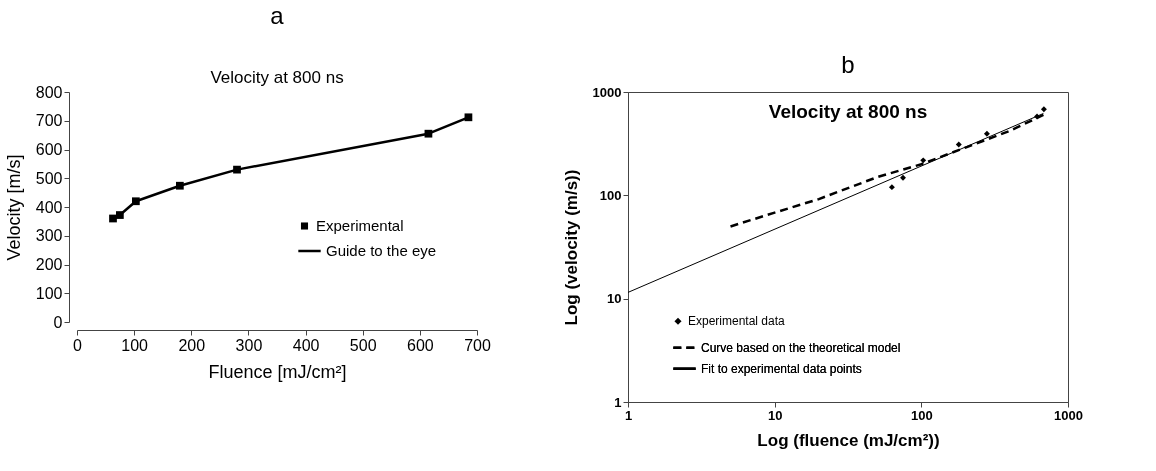 The image size is (1156, 471). I want to click on legend-label: Guide to the eye, so click(381, 250).